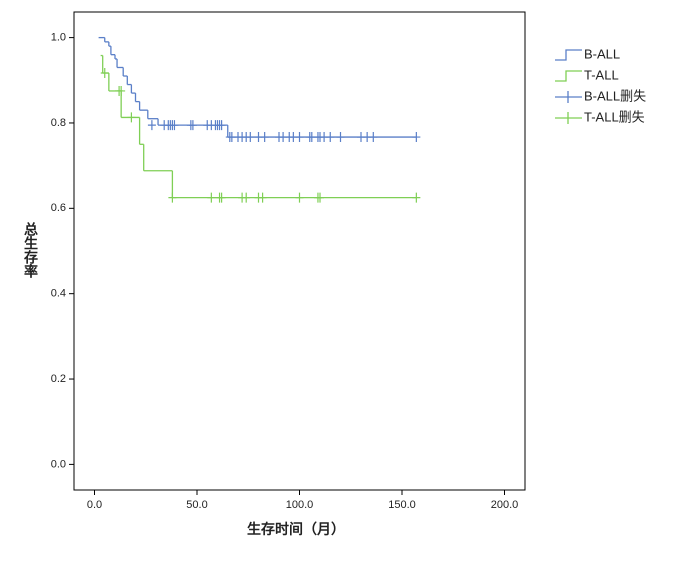 Image resolution: width=700 pixels, height=562 pixels. What do you see at coordinates (602, 53) in the screenshot?
I see `legend-label: B-ALL` at bounding box center [602, 53].